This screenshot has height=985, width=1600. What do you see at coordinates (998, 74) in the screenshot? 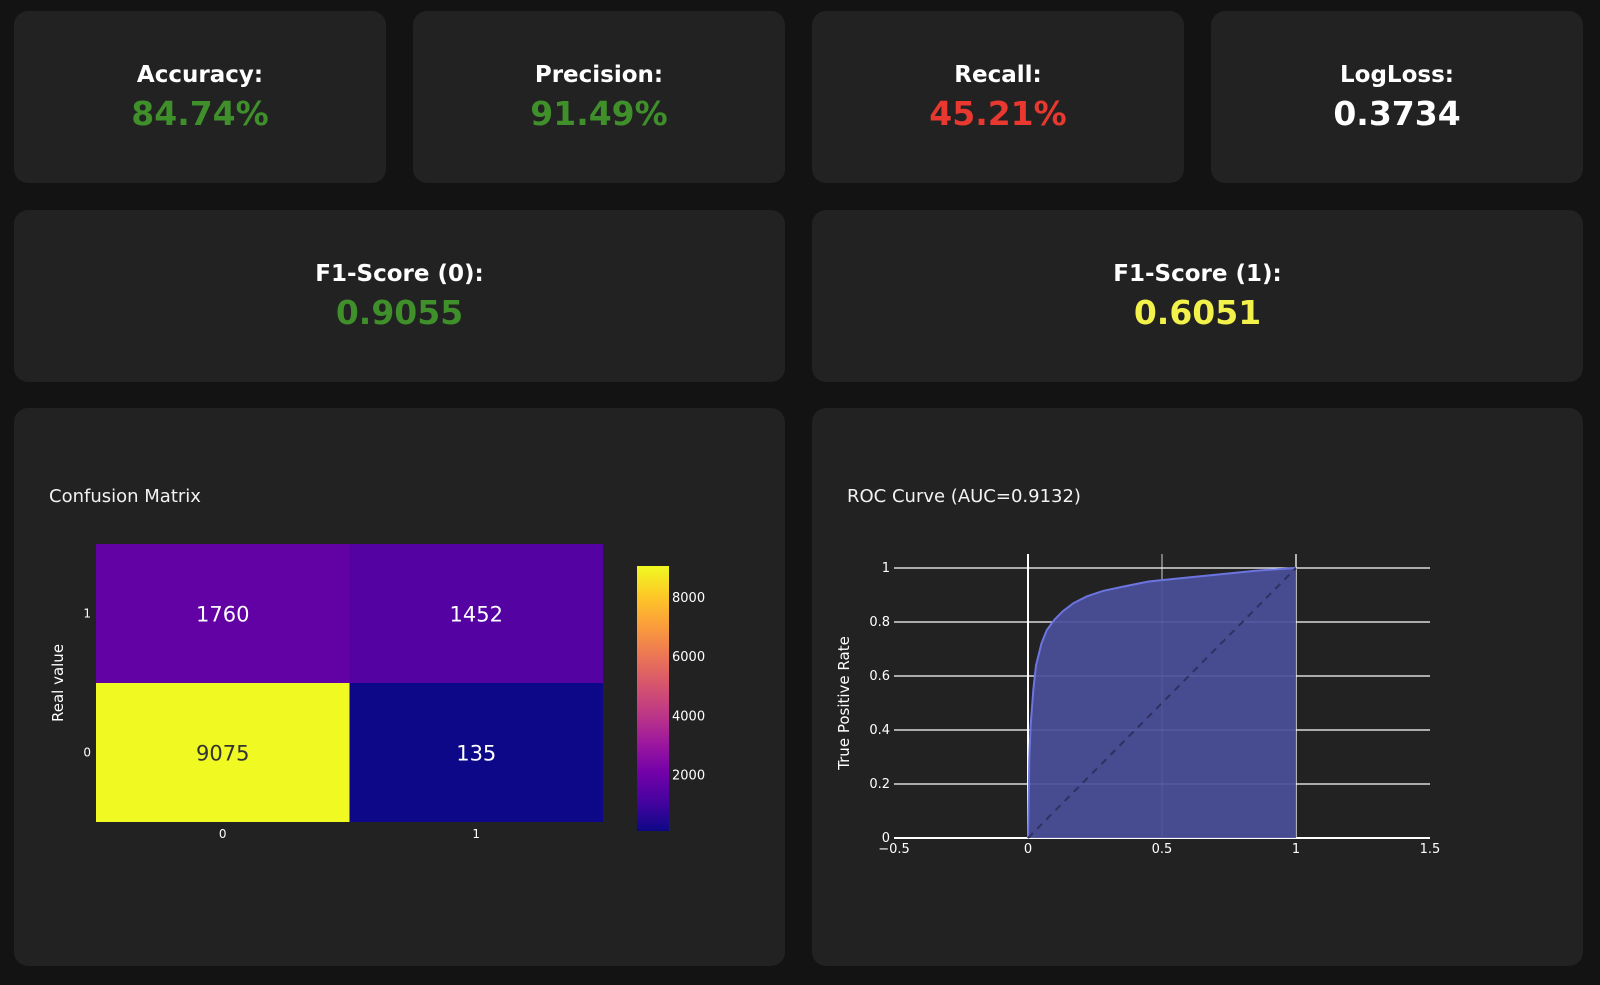
I see `recall-label: Recall:` at bounding box center [998, 74].